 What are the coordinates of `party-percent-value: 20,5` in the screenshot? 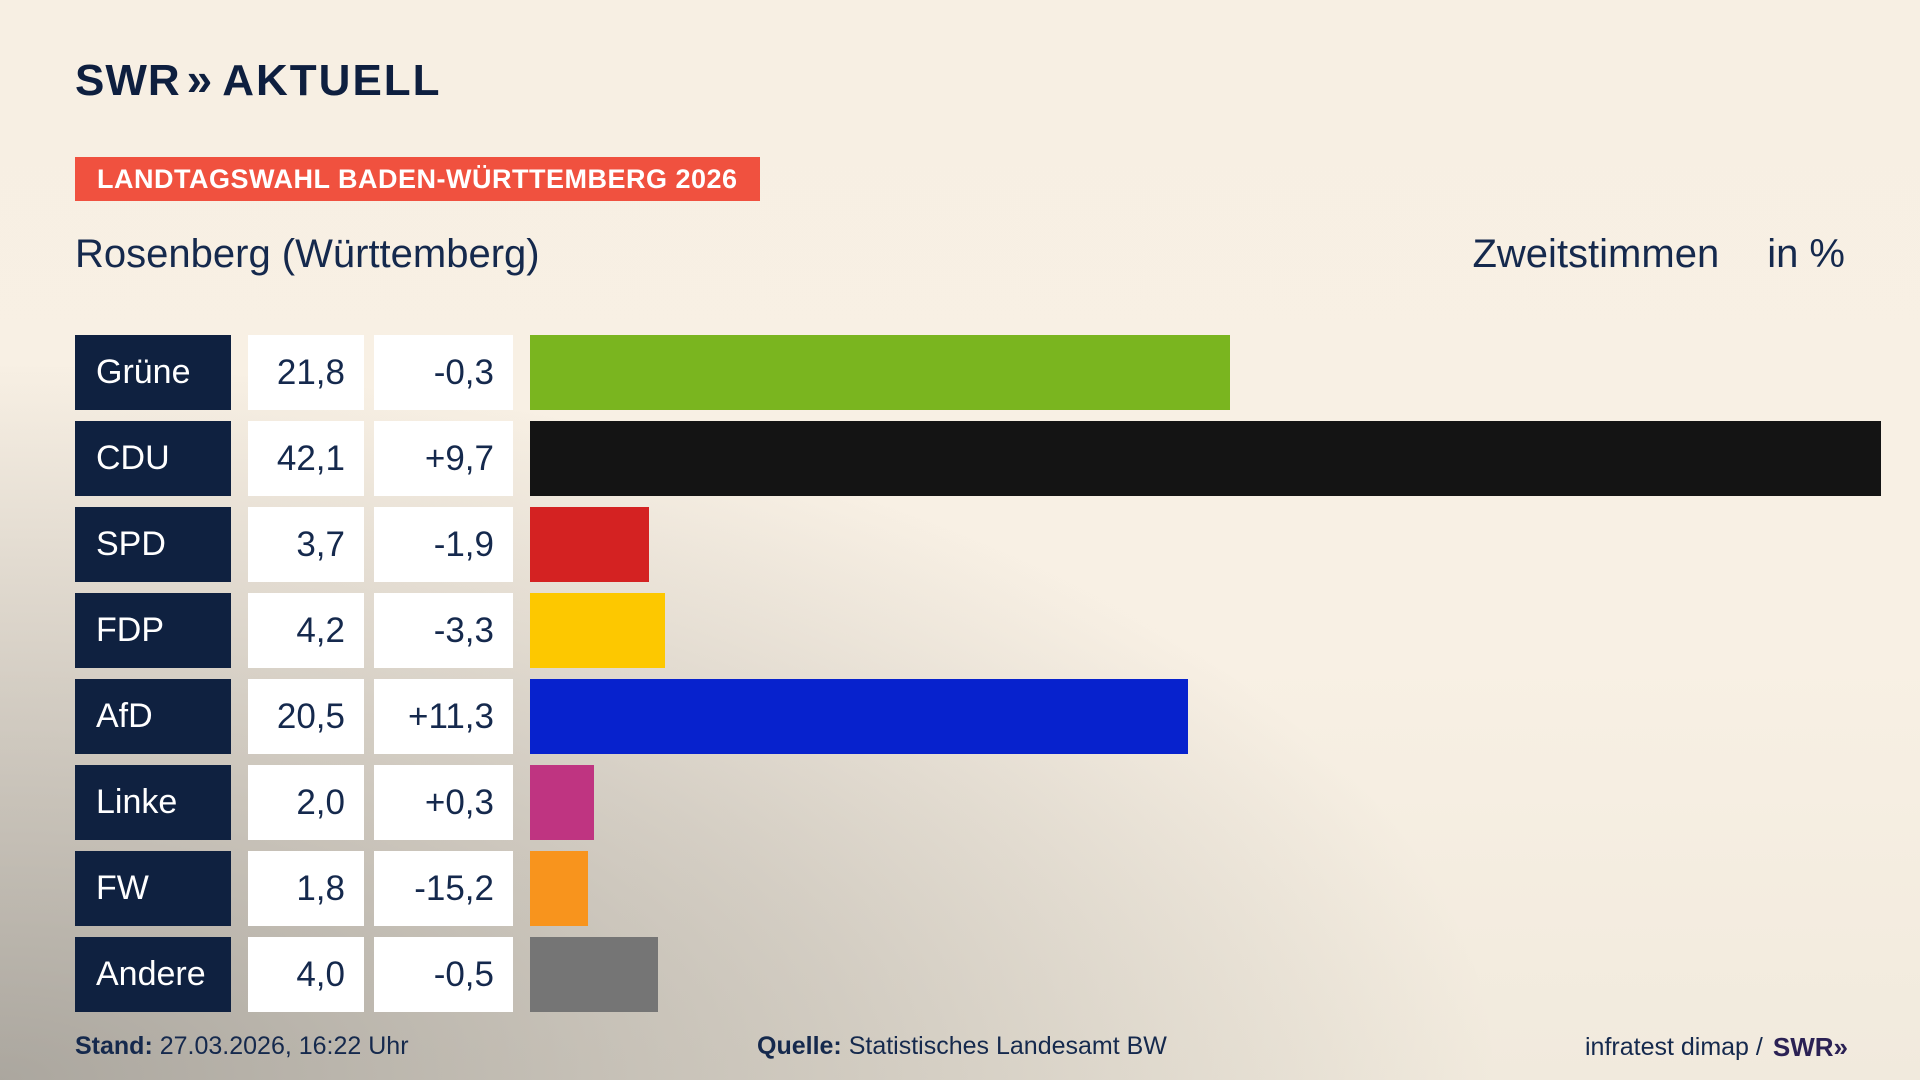 It's located at (306, 716).